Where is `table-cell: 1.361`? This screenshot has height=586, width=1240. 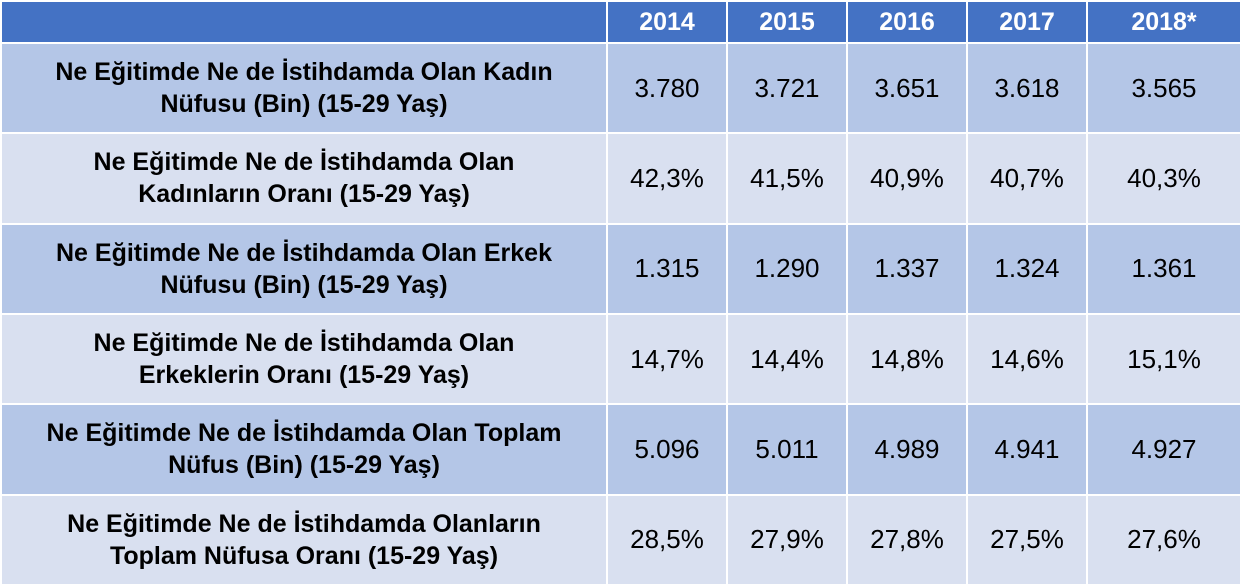
table-cell: 1.361 is located at coordinates (1163, 268).